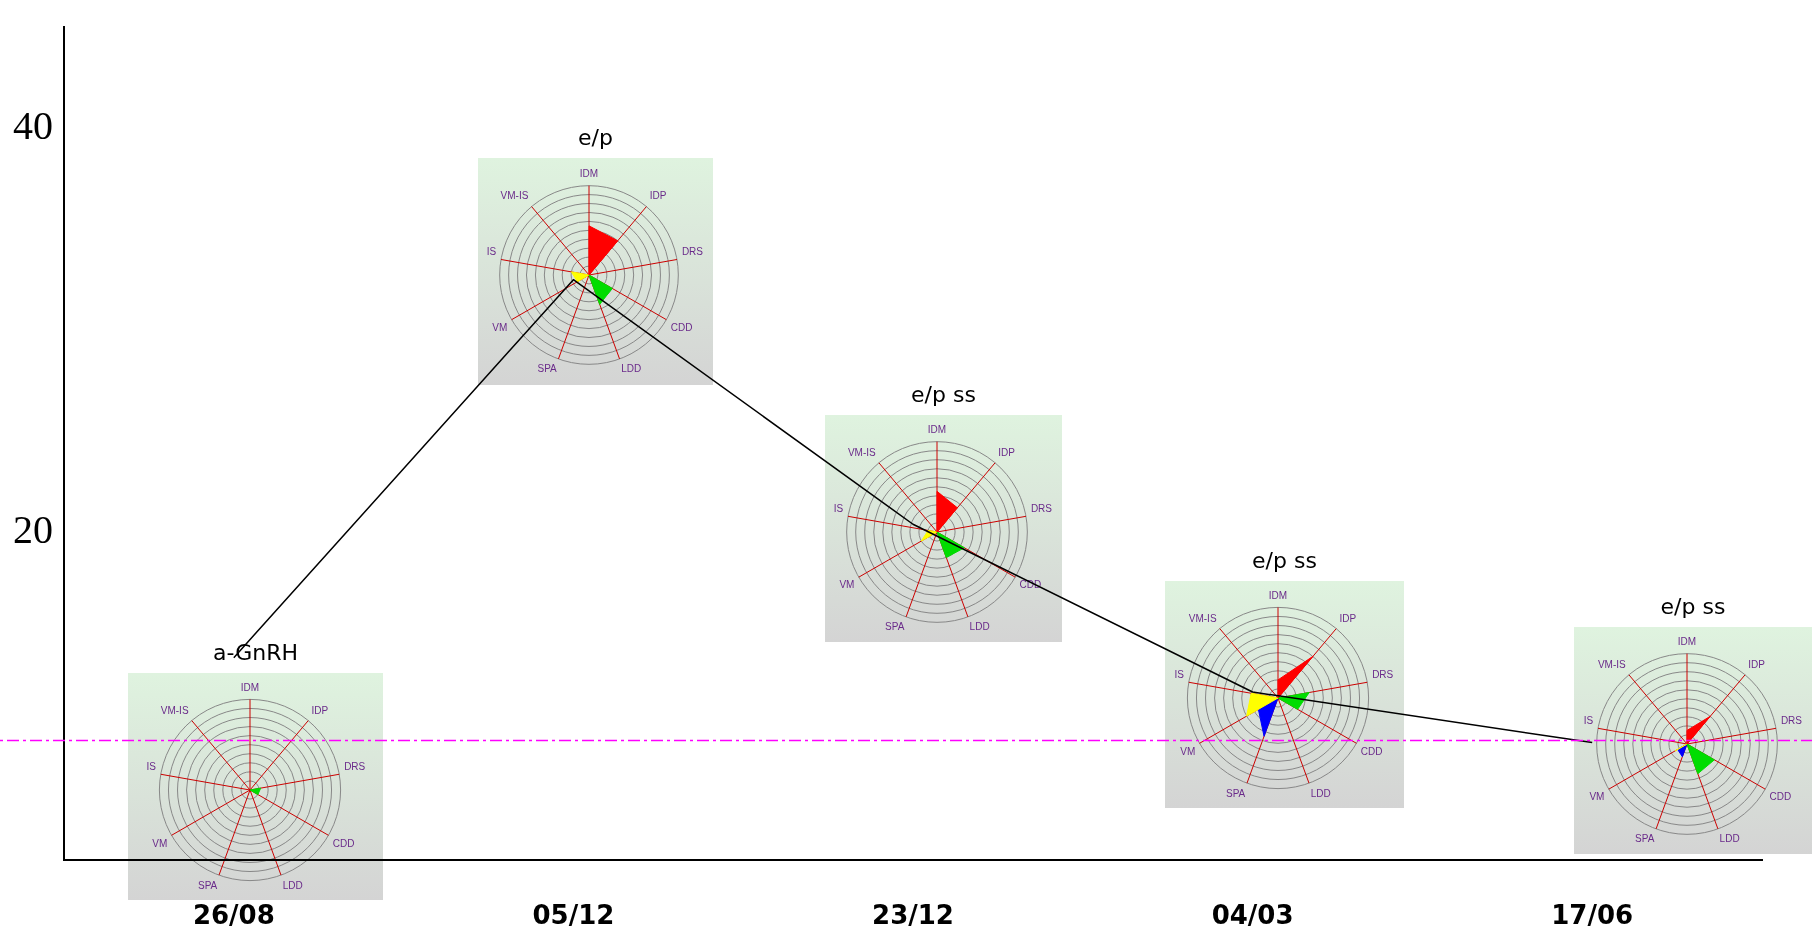 The width and height of the screenshot is (1812, 950). What do you see at coordinates (1252, 915) in the screenshot?
I see `x-tick-label: 04/03` at bounding box center [1252, 915].